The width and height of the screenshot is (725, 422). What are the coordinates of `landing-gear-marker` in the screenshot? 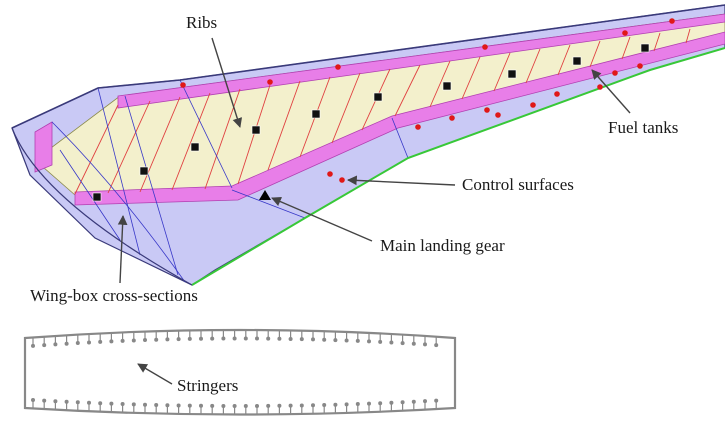 It's located at (265, 195).